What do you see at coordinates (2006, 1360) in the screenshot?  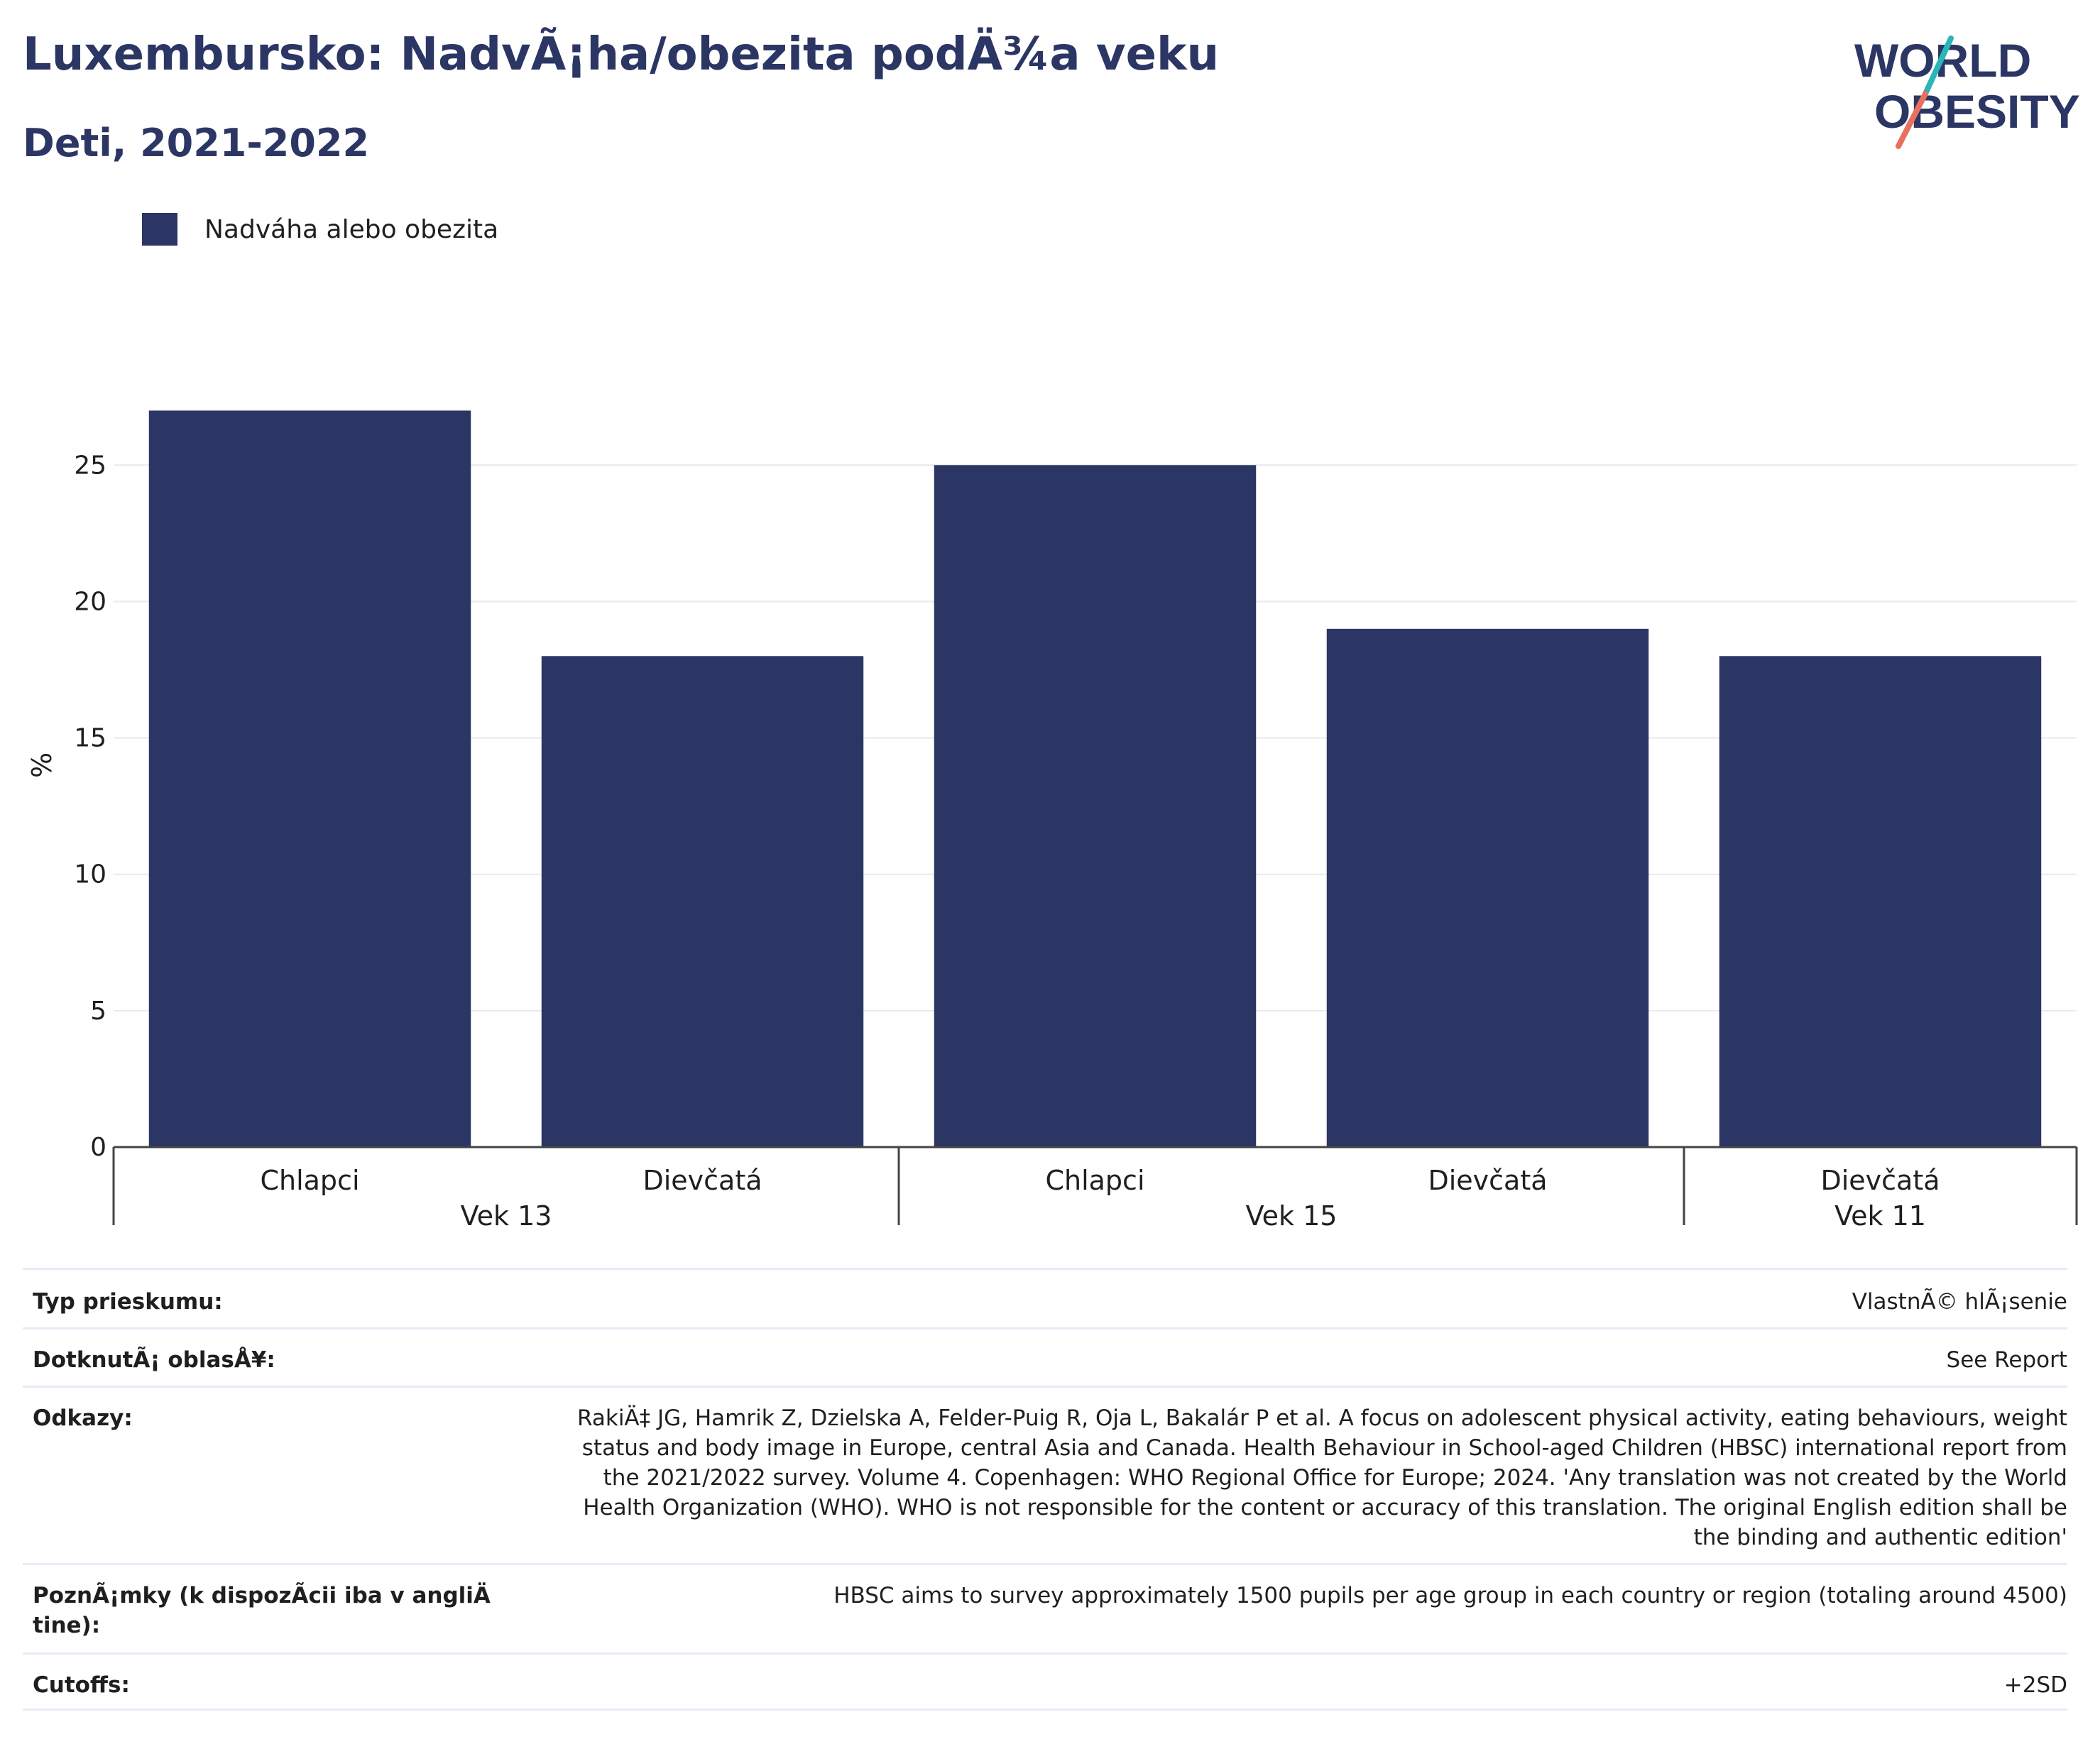 I see `info-value: See Report` at bounding box center [2006, 1360].